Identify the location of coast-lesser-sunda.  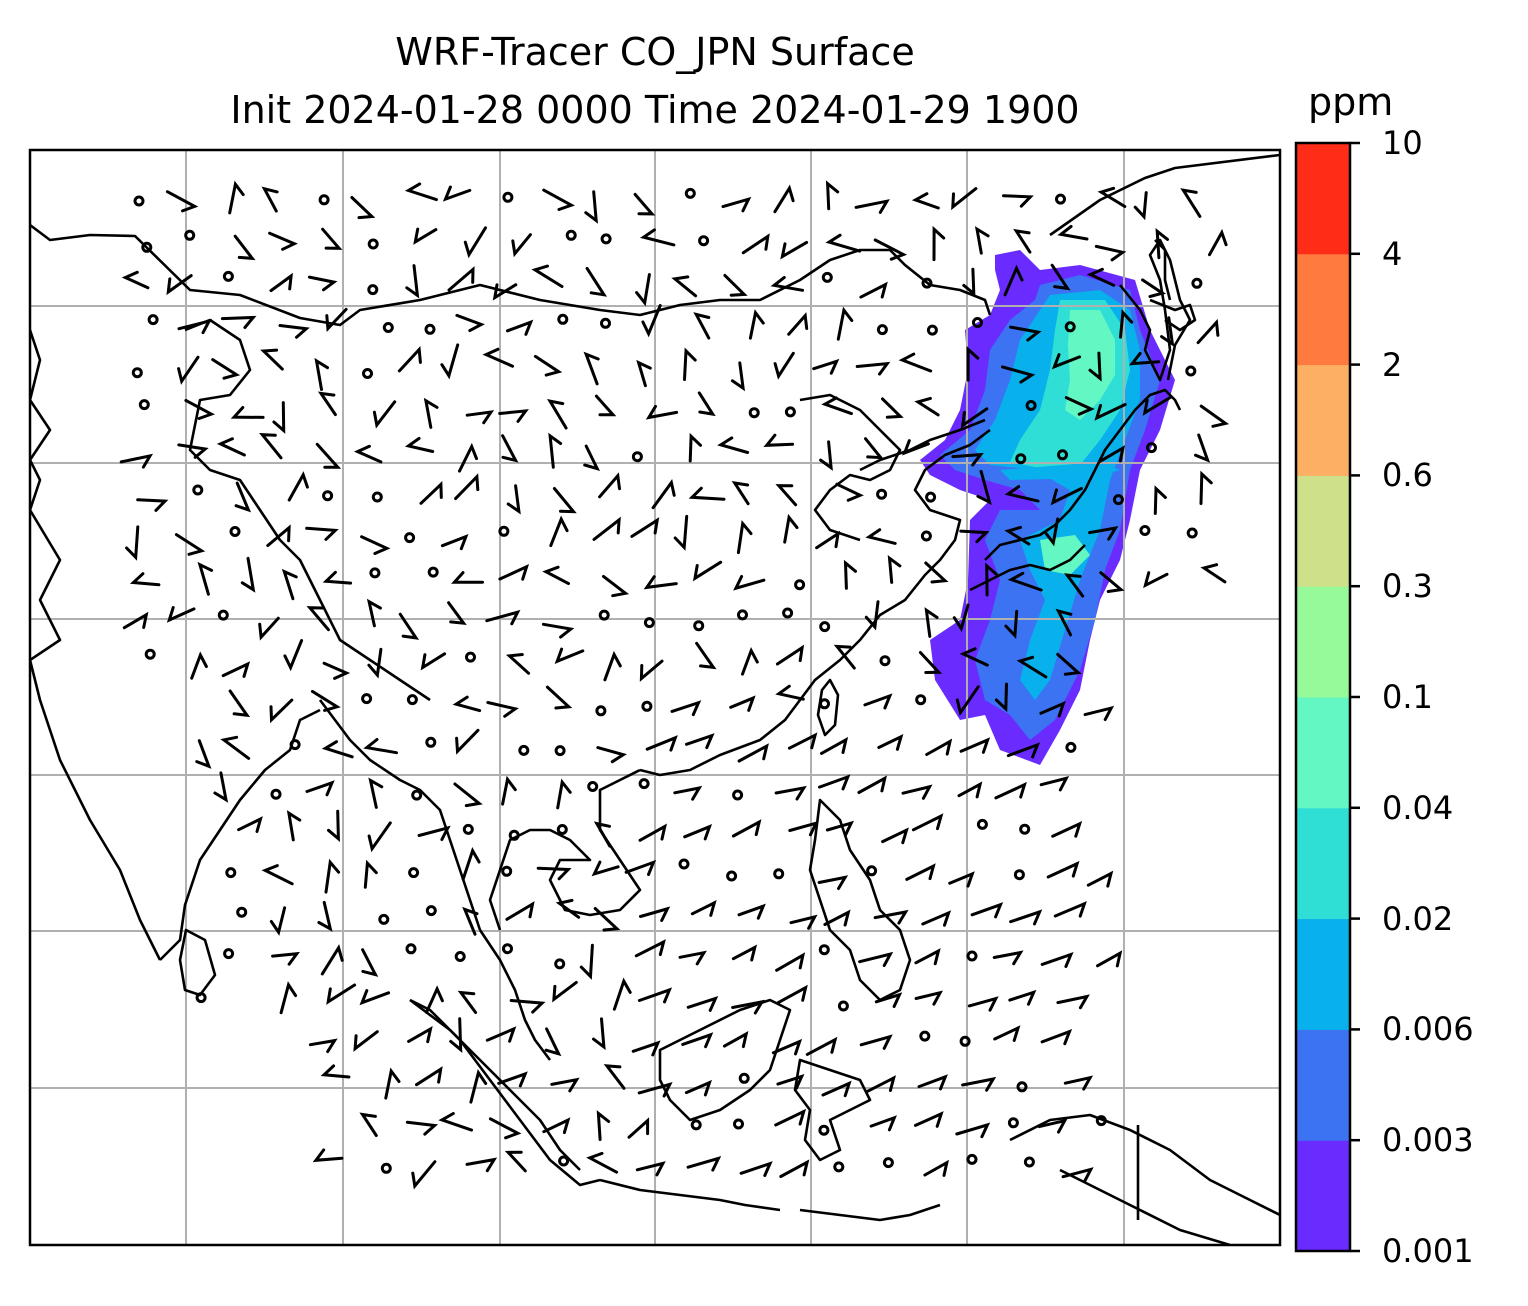
(870, 1212).